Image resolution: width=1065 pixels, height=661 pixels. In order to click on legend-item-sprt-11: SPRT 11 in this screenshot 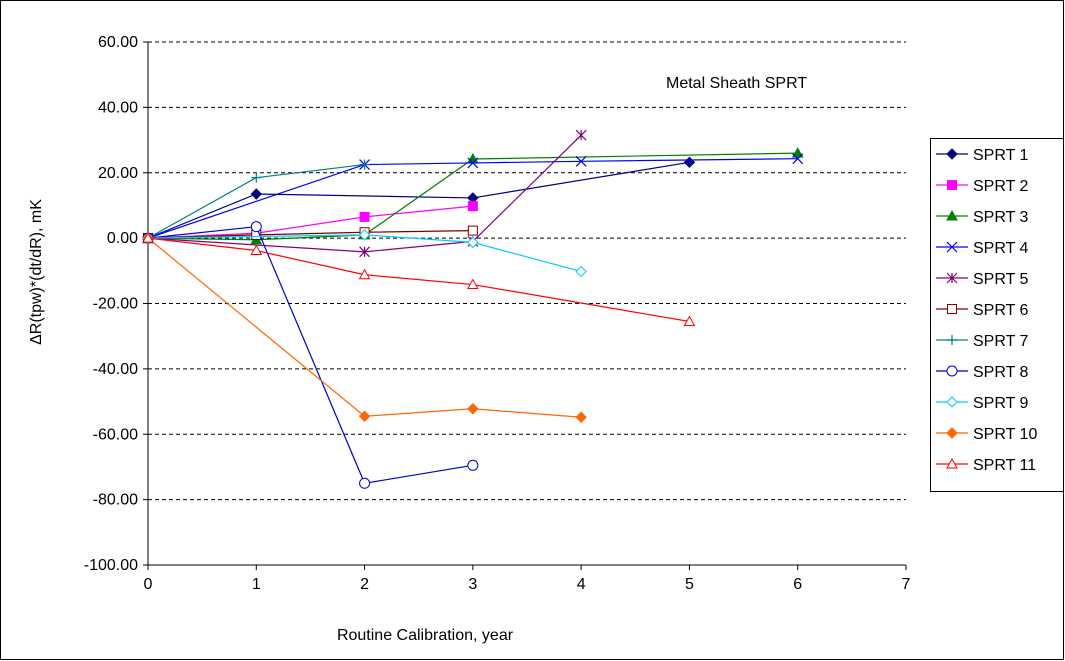, I will do `click(986, 465)`.